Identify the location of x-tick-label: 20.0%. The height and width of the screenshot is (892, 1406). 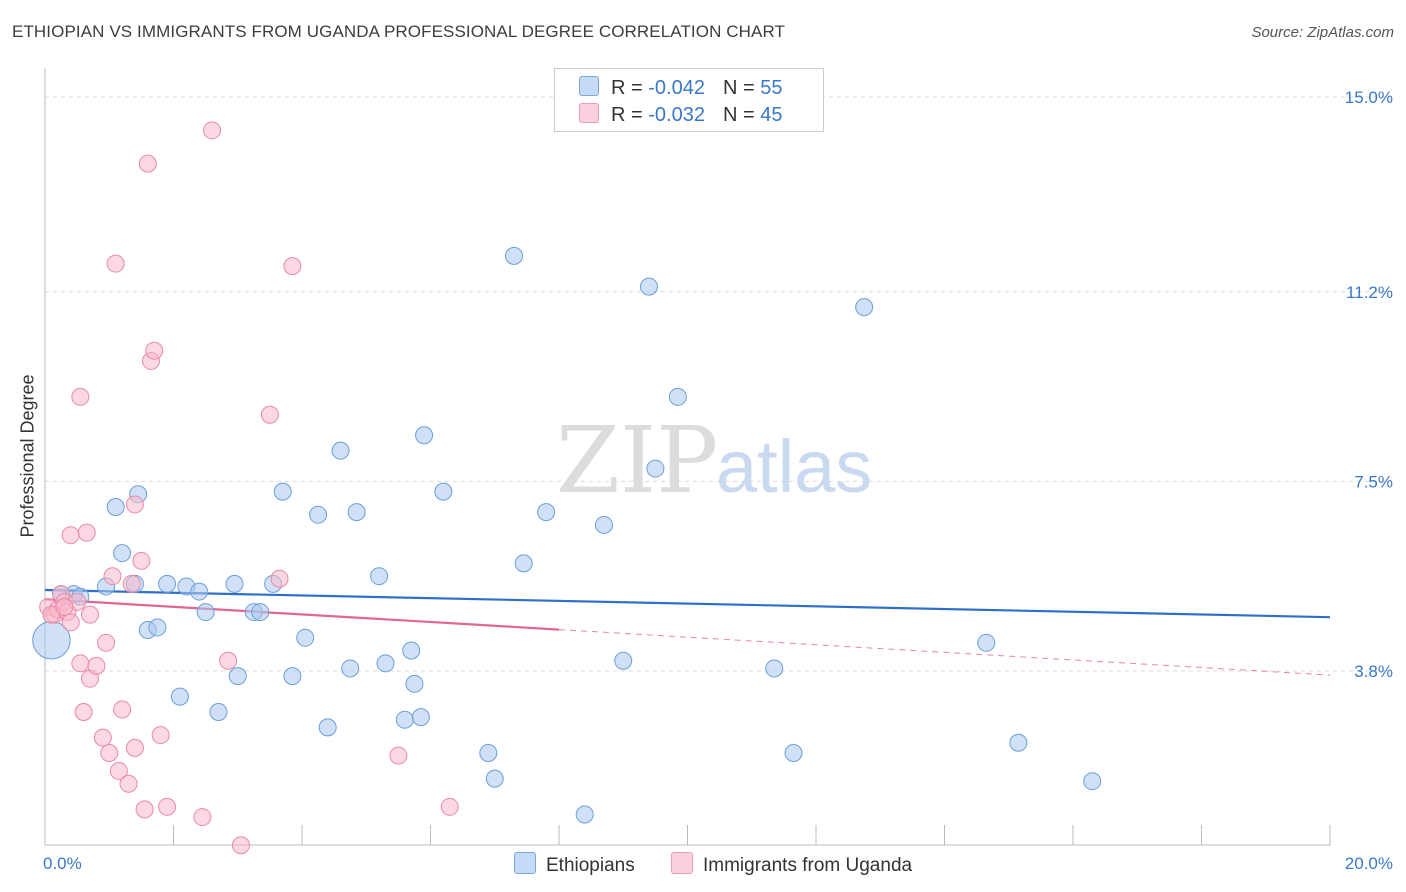
(1369, 863).